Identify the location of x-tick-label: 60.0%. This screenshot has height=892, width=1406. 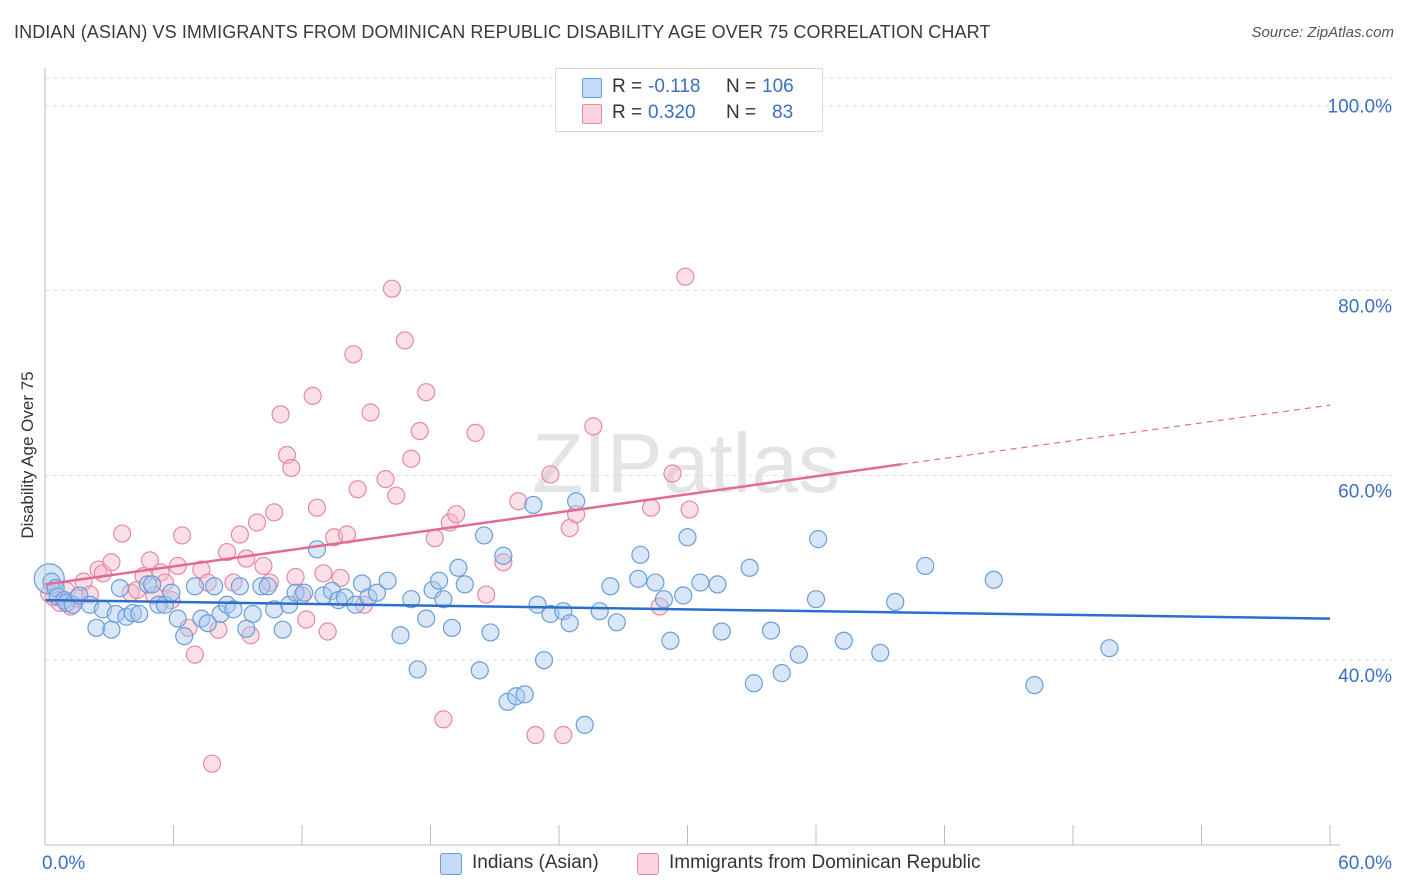
(1365, 863).